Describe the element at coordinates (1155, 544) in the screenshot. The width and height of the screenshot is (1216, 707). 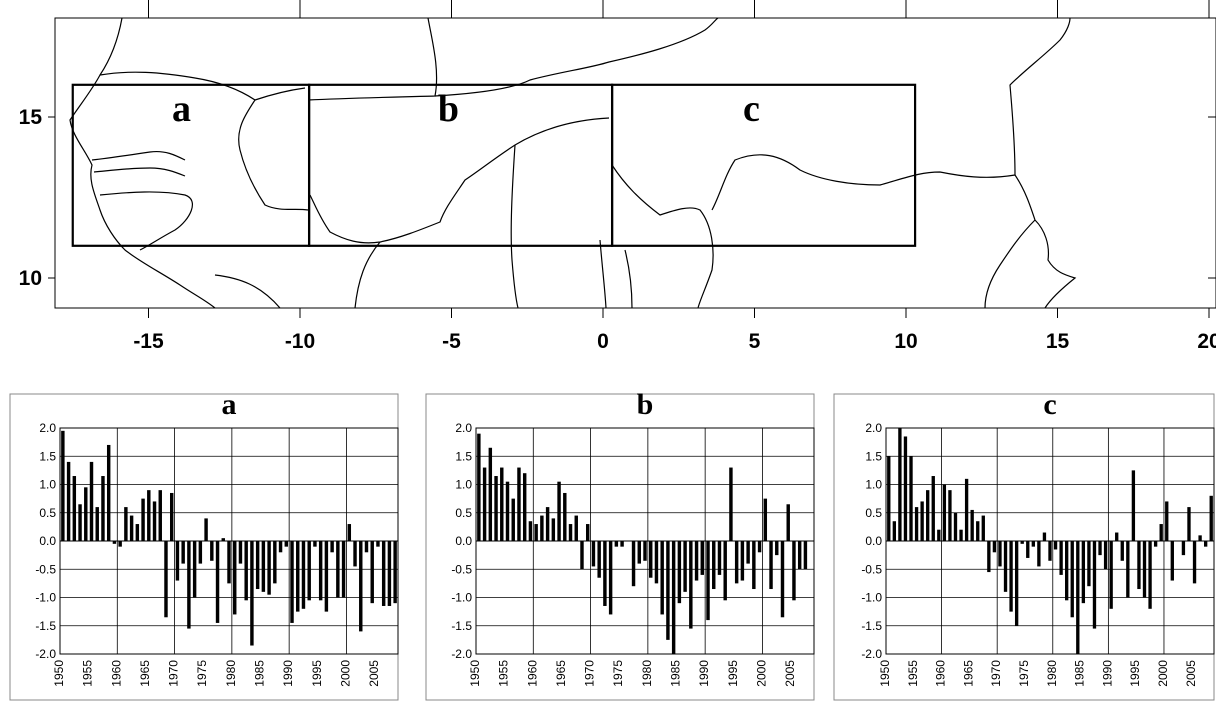
I see `bar-1998` at that location.